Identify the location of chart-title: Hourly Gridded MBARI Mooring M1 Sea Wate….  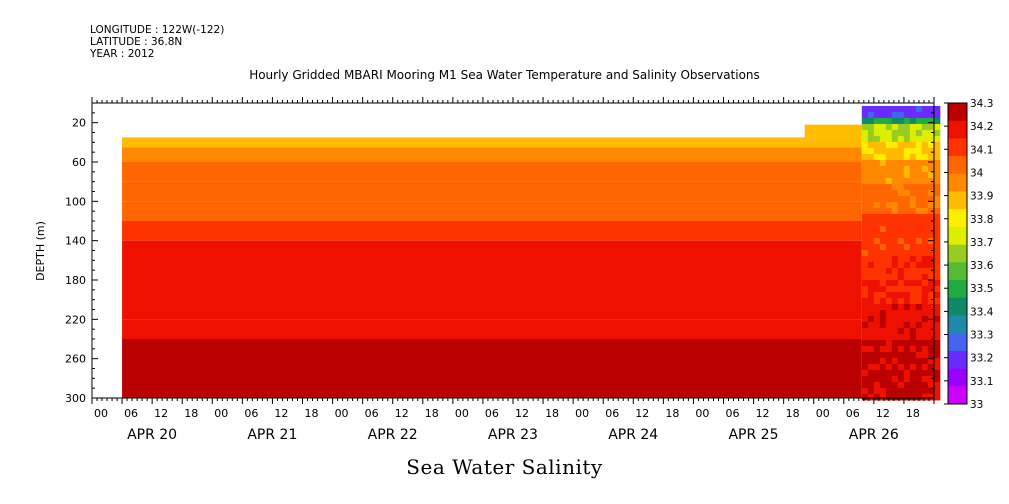
(504, 75).